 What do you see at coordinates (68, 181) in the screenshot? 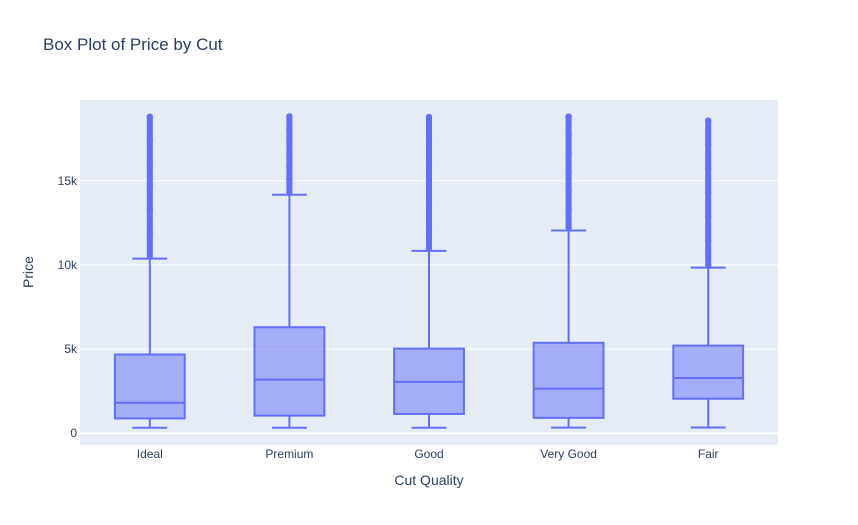
I see `y-tick-label: 15k` at bounding box center [68, 181].